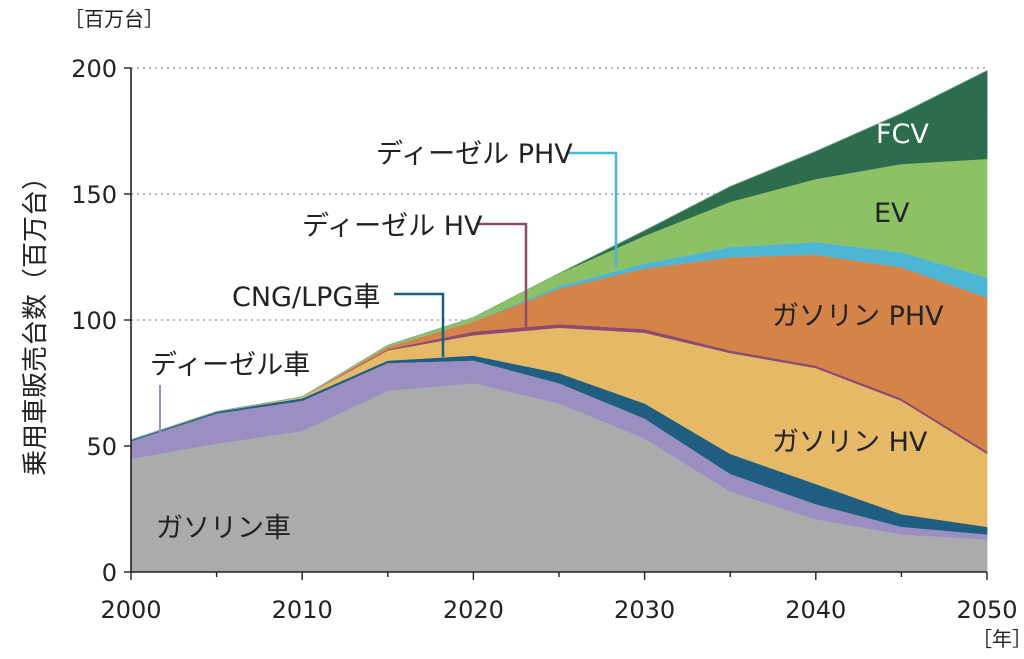  What do you see at coordinates (644, 610) in the screenshot?
I see `x-tick-label-2030: 2030` at bounding box center [644, 610].